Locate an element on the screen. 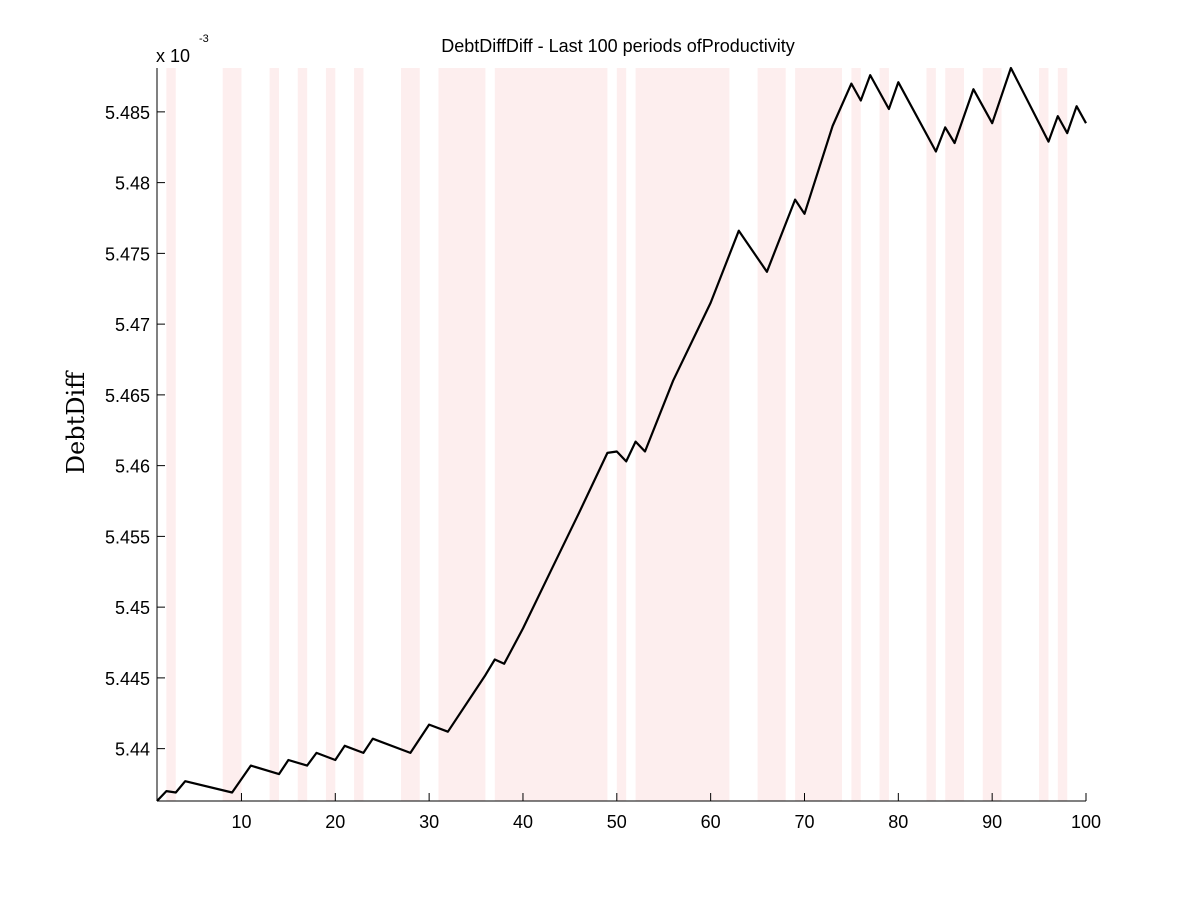 This screenshot has height=900, width=1200. x-tick-label: 80 is located at coordinates (898, 822).